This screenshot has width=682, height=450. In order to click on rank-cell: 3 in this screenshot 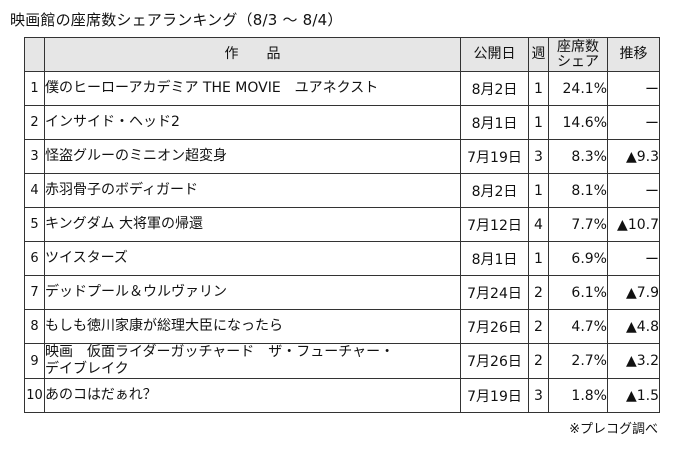, I will do `click(34, 156)`.